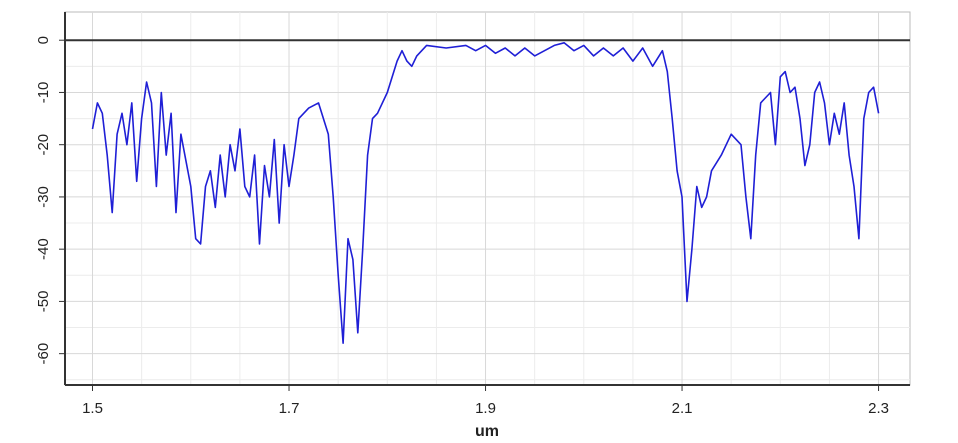 This screenshot has width=958, height=443. I want to click on x-tick-label: 1.7, so click(289, 408).